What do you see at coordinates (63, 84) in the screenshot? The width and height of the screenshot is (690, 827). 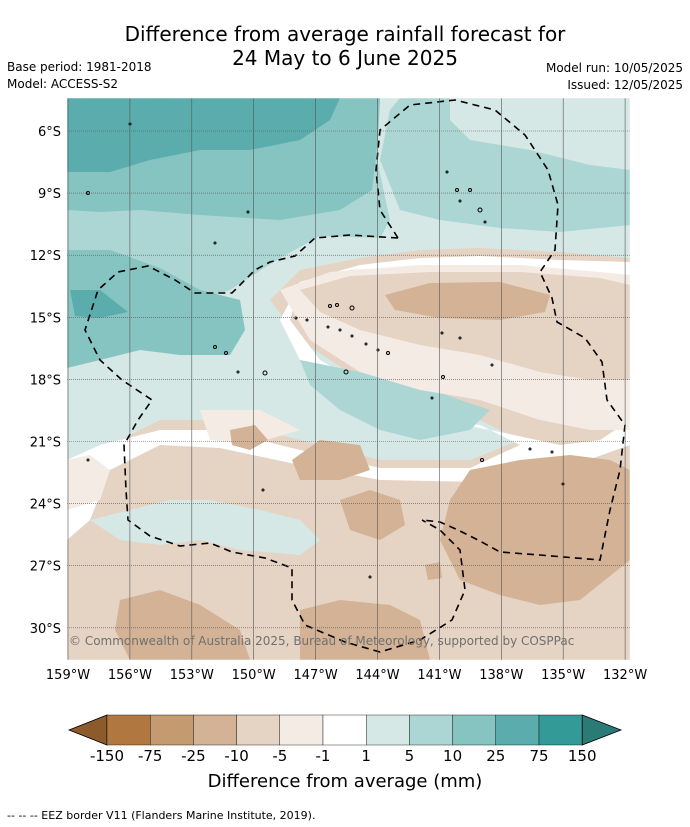 I see `model-name: Model: ACCESS-S2` at bounding box center [63, 84].